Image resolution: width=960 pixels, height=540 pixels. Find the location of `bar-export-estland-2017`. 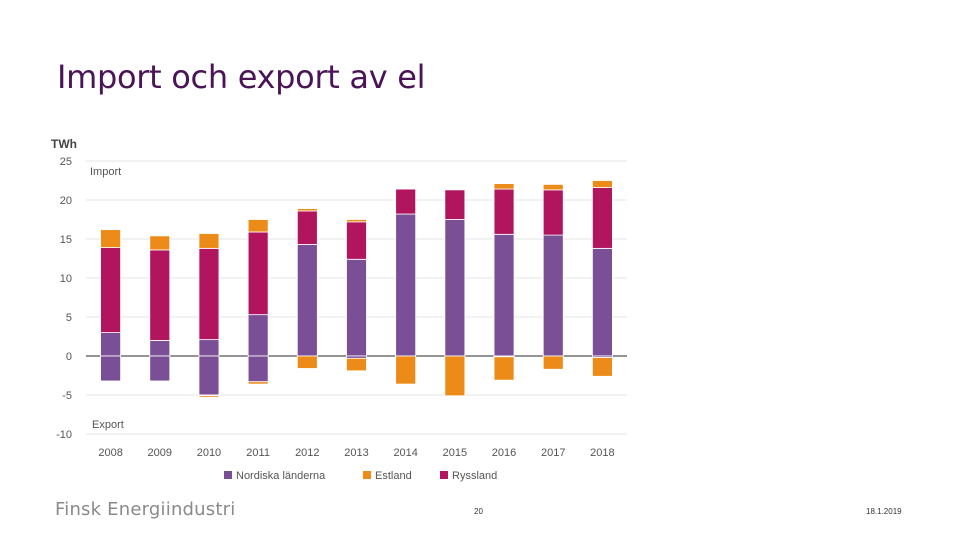

bar-export-estland-2017 is located at coordinates (553, 362).